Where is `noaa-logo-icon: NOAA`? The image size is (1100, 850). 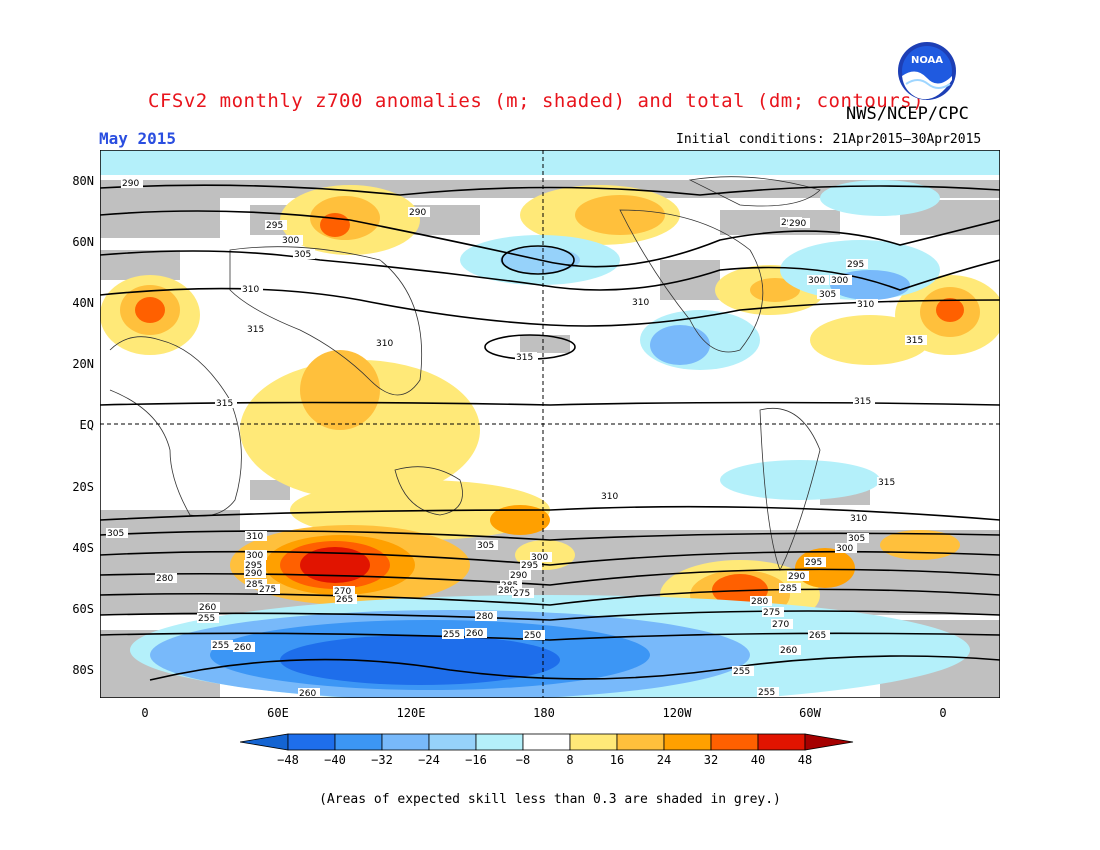 noaa-logo-icon: NOAA is located at coordinates (927, 71).